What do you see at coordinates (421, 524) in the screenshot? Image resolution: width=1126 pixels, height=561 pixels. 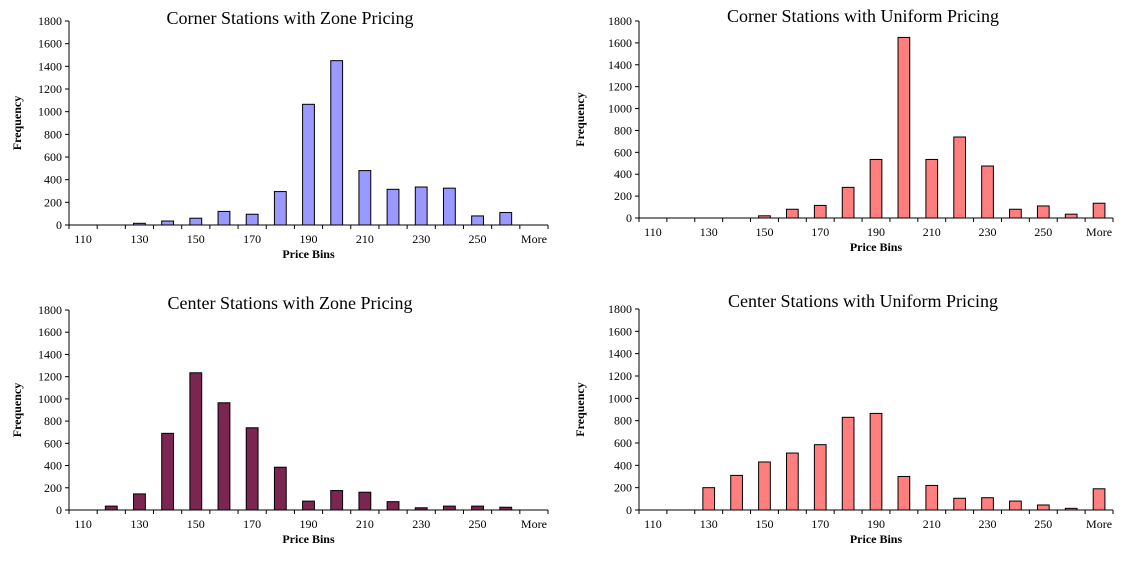 I see `x-tick-label: 230` at bounding box center [421, 524].